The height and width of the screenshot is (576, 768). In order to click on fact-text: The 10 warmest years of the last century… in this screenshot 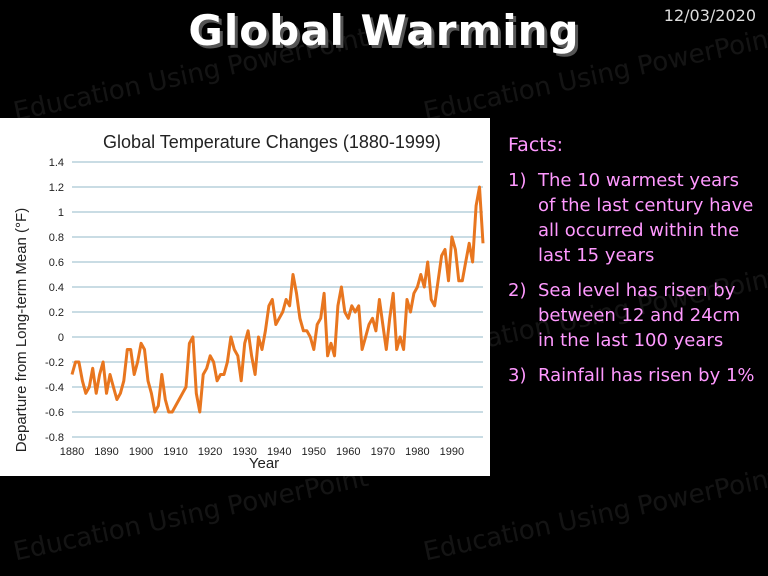, I will do `click(646, 218)`.